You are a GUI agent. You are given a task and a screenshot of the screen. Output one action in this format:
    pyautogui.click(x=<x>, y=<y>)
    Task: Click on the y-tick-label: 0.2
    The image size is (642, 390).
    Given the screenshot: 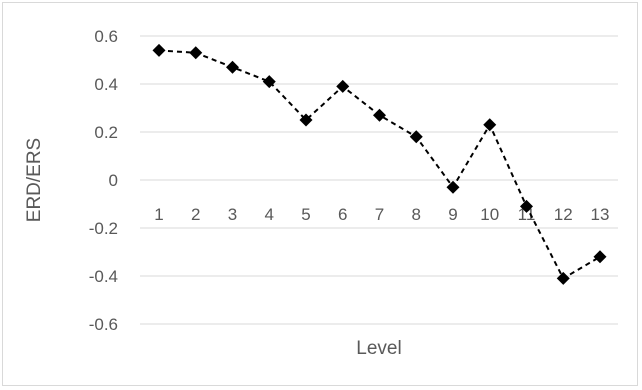 What is the action you would take?
    pyautogui.click(x=106, y=132)
    